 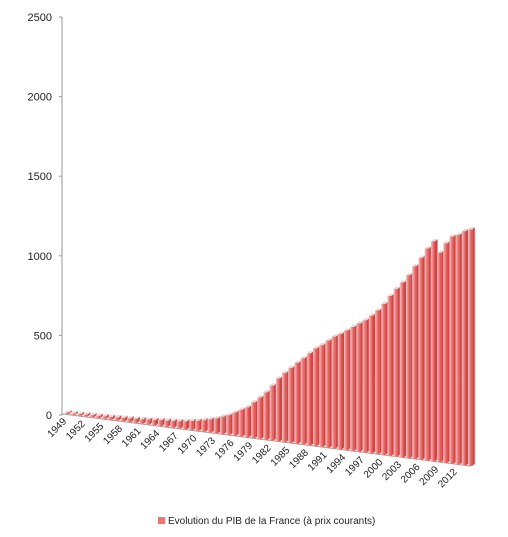 What do you see at coordinates (40, 257) in the screenshot?
I see `y-tick-label: 1000` at bounding box center [40, 257].